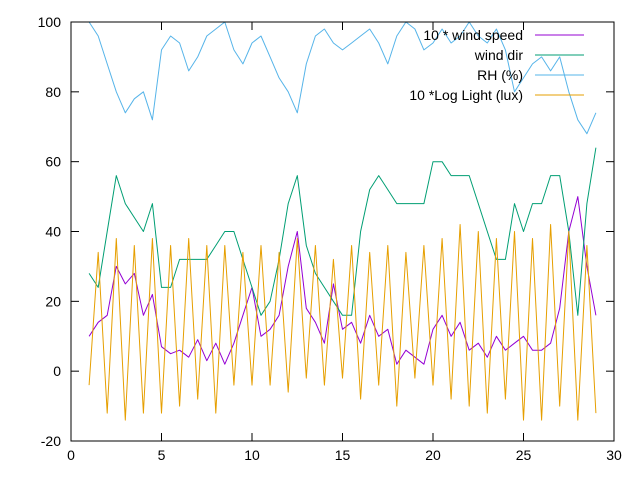 This screenshot has height=480, width=640. What do you see at coordinates (51, 441) in the screenshot?
I see `y-tick-label: -20` at bounding box center [51, 441].